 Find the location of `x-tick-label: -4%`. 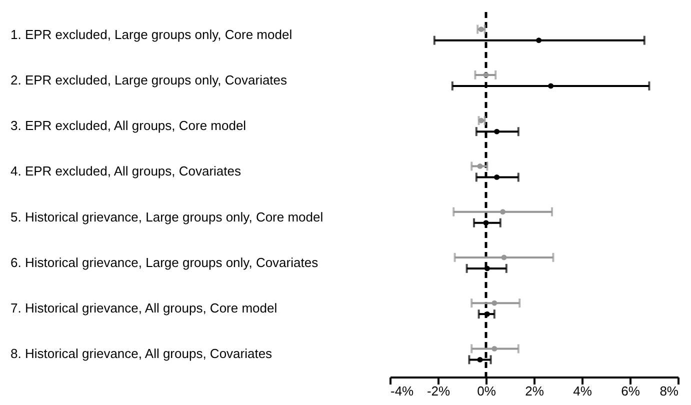

x-tick-label: -4% is located at coordinates (402, 391).